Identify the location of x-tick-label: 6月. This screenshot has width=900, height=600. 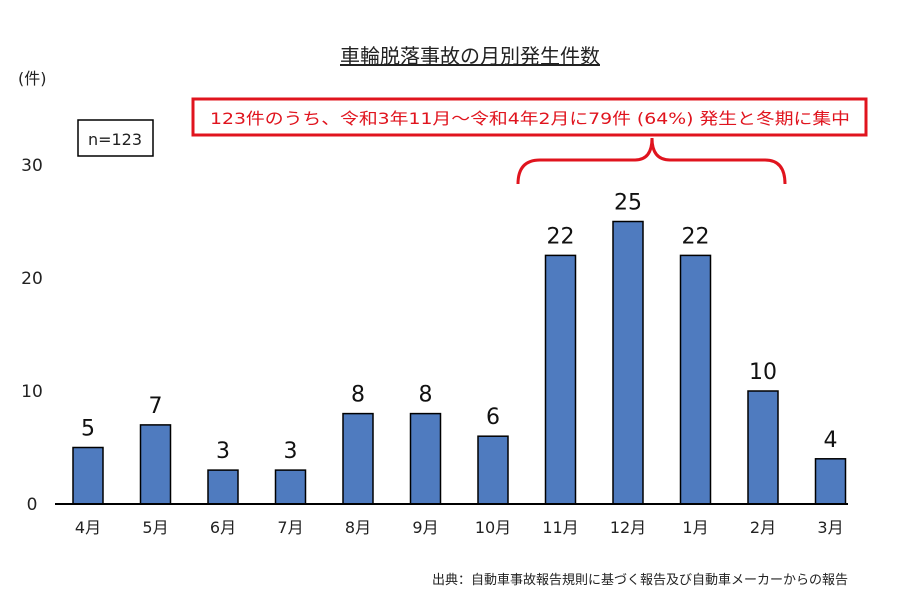
(223, 527).